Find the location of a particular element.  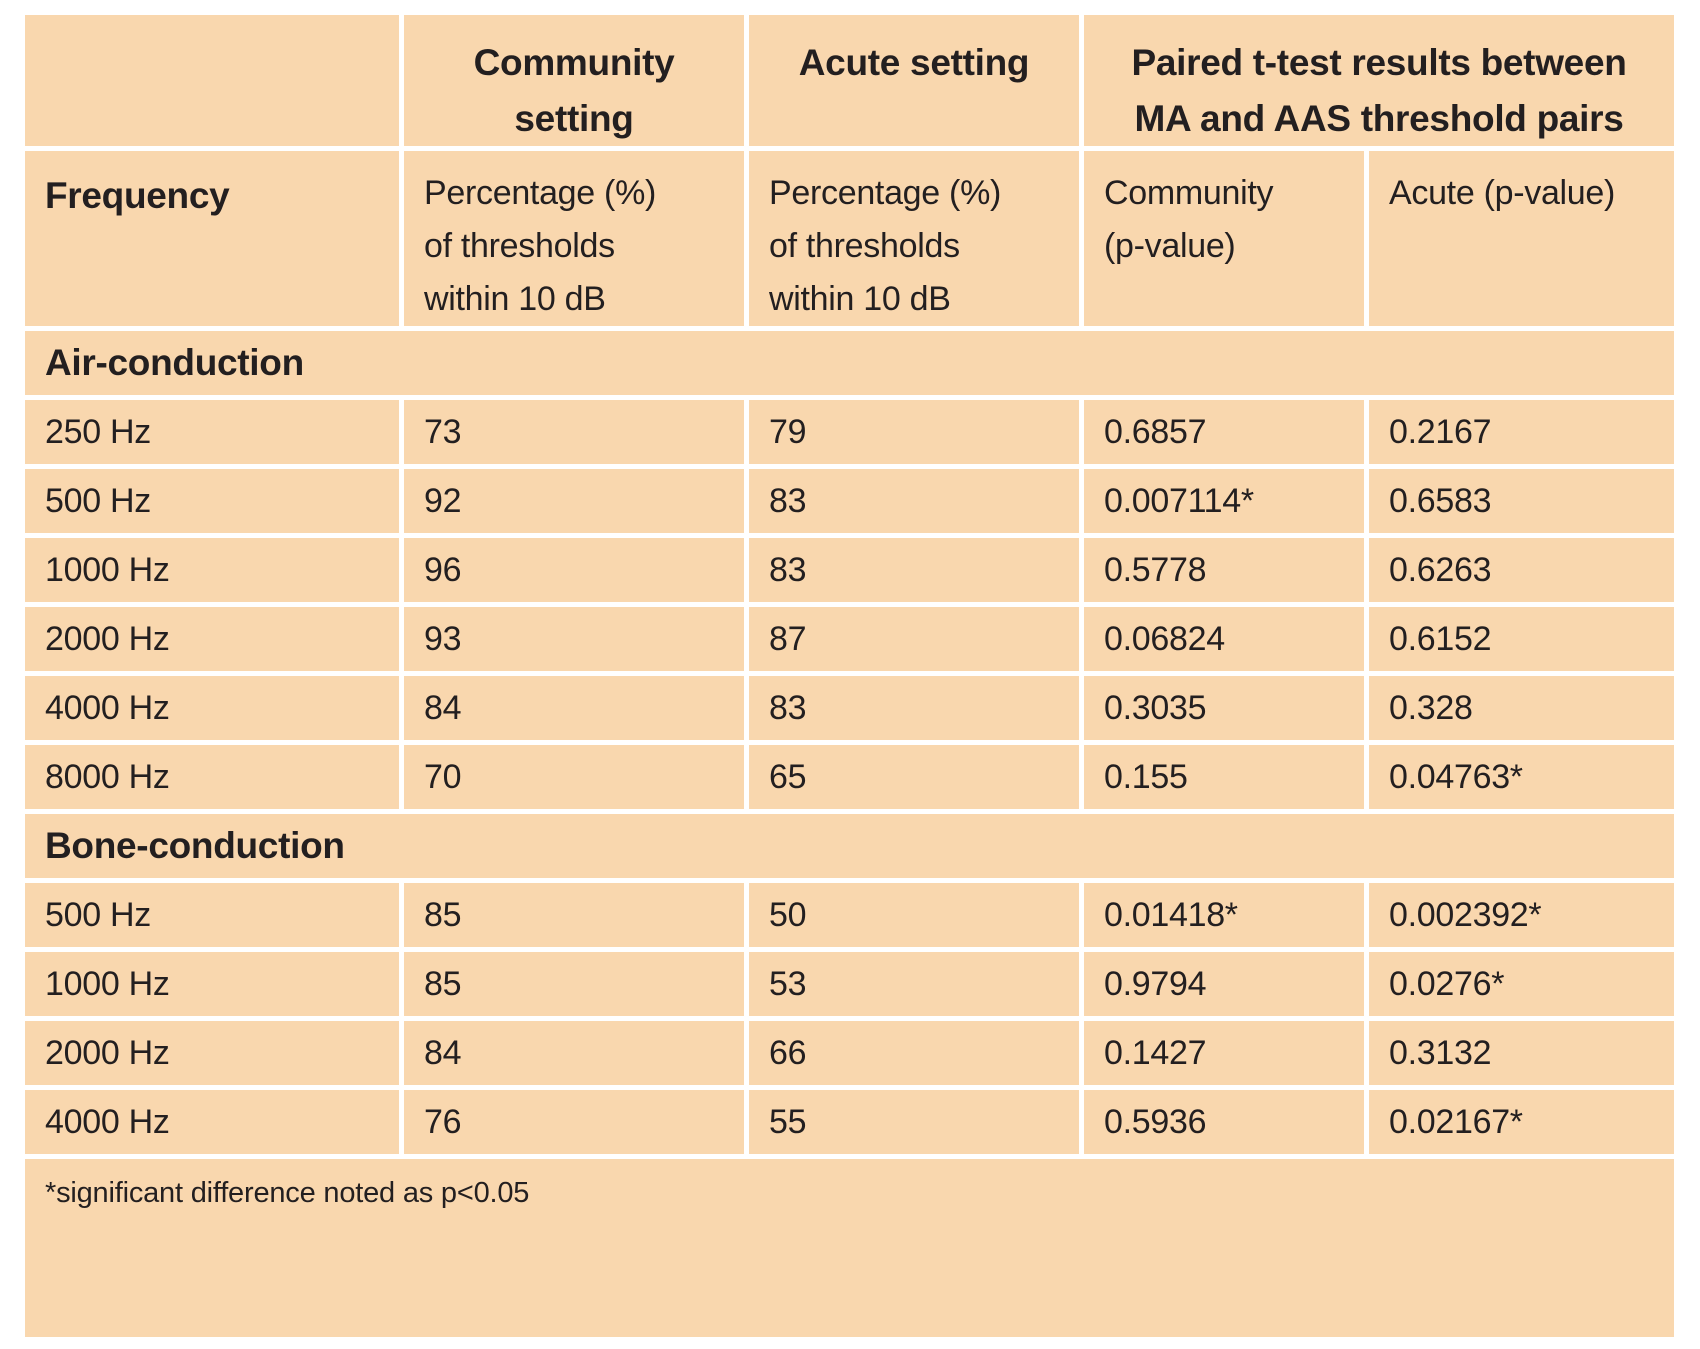

cell-community-pct: 70 is located at coordinates (574, 777).